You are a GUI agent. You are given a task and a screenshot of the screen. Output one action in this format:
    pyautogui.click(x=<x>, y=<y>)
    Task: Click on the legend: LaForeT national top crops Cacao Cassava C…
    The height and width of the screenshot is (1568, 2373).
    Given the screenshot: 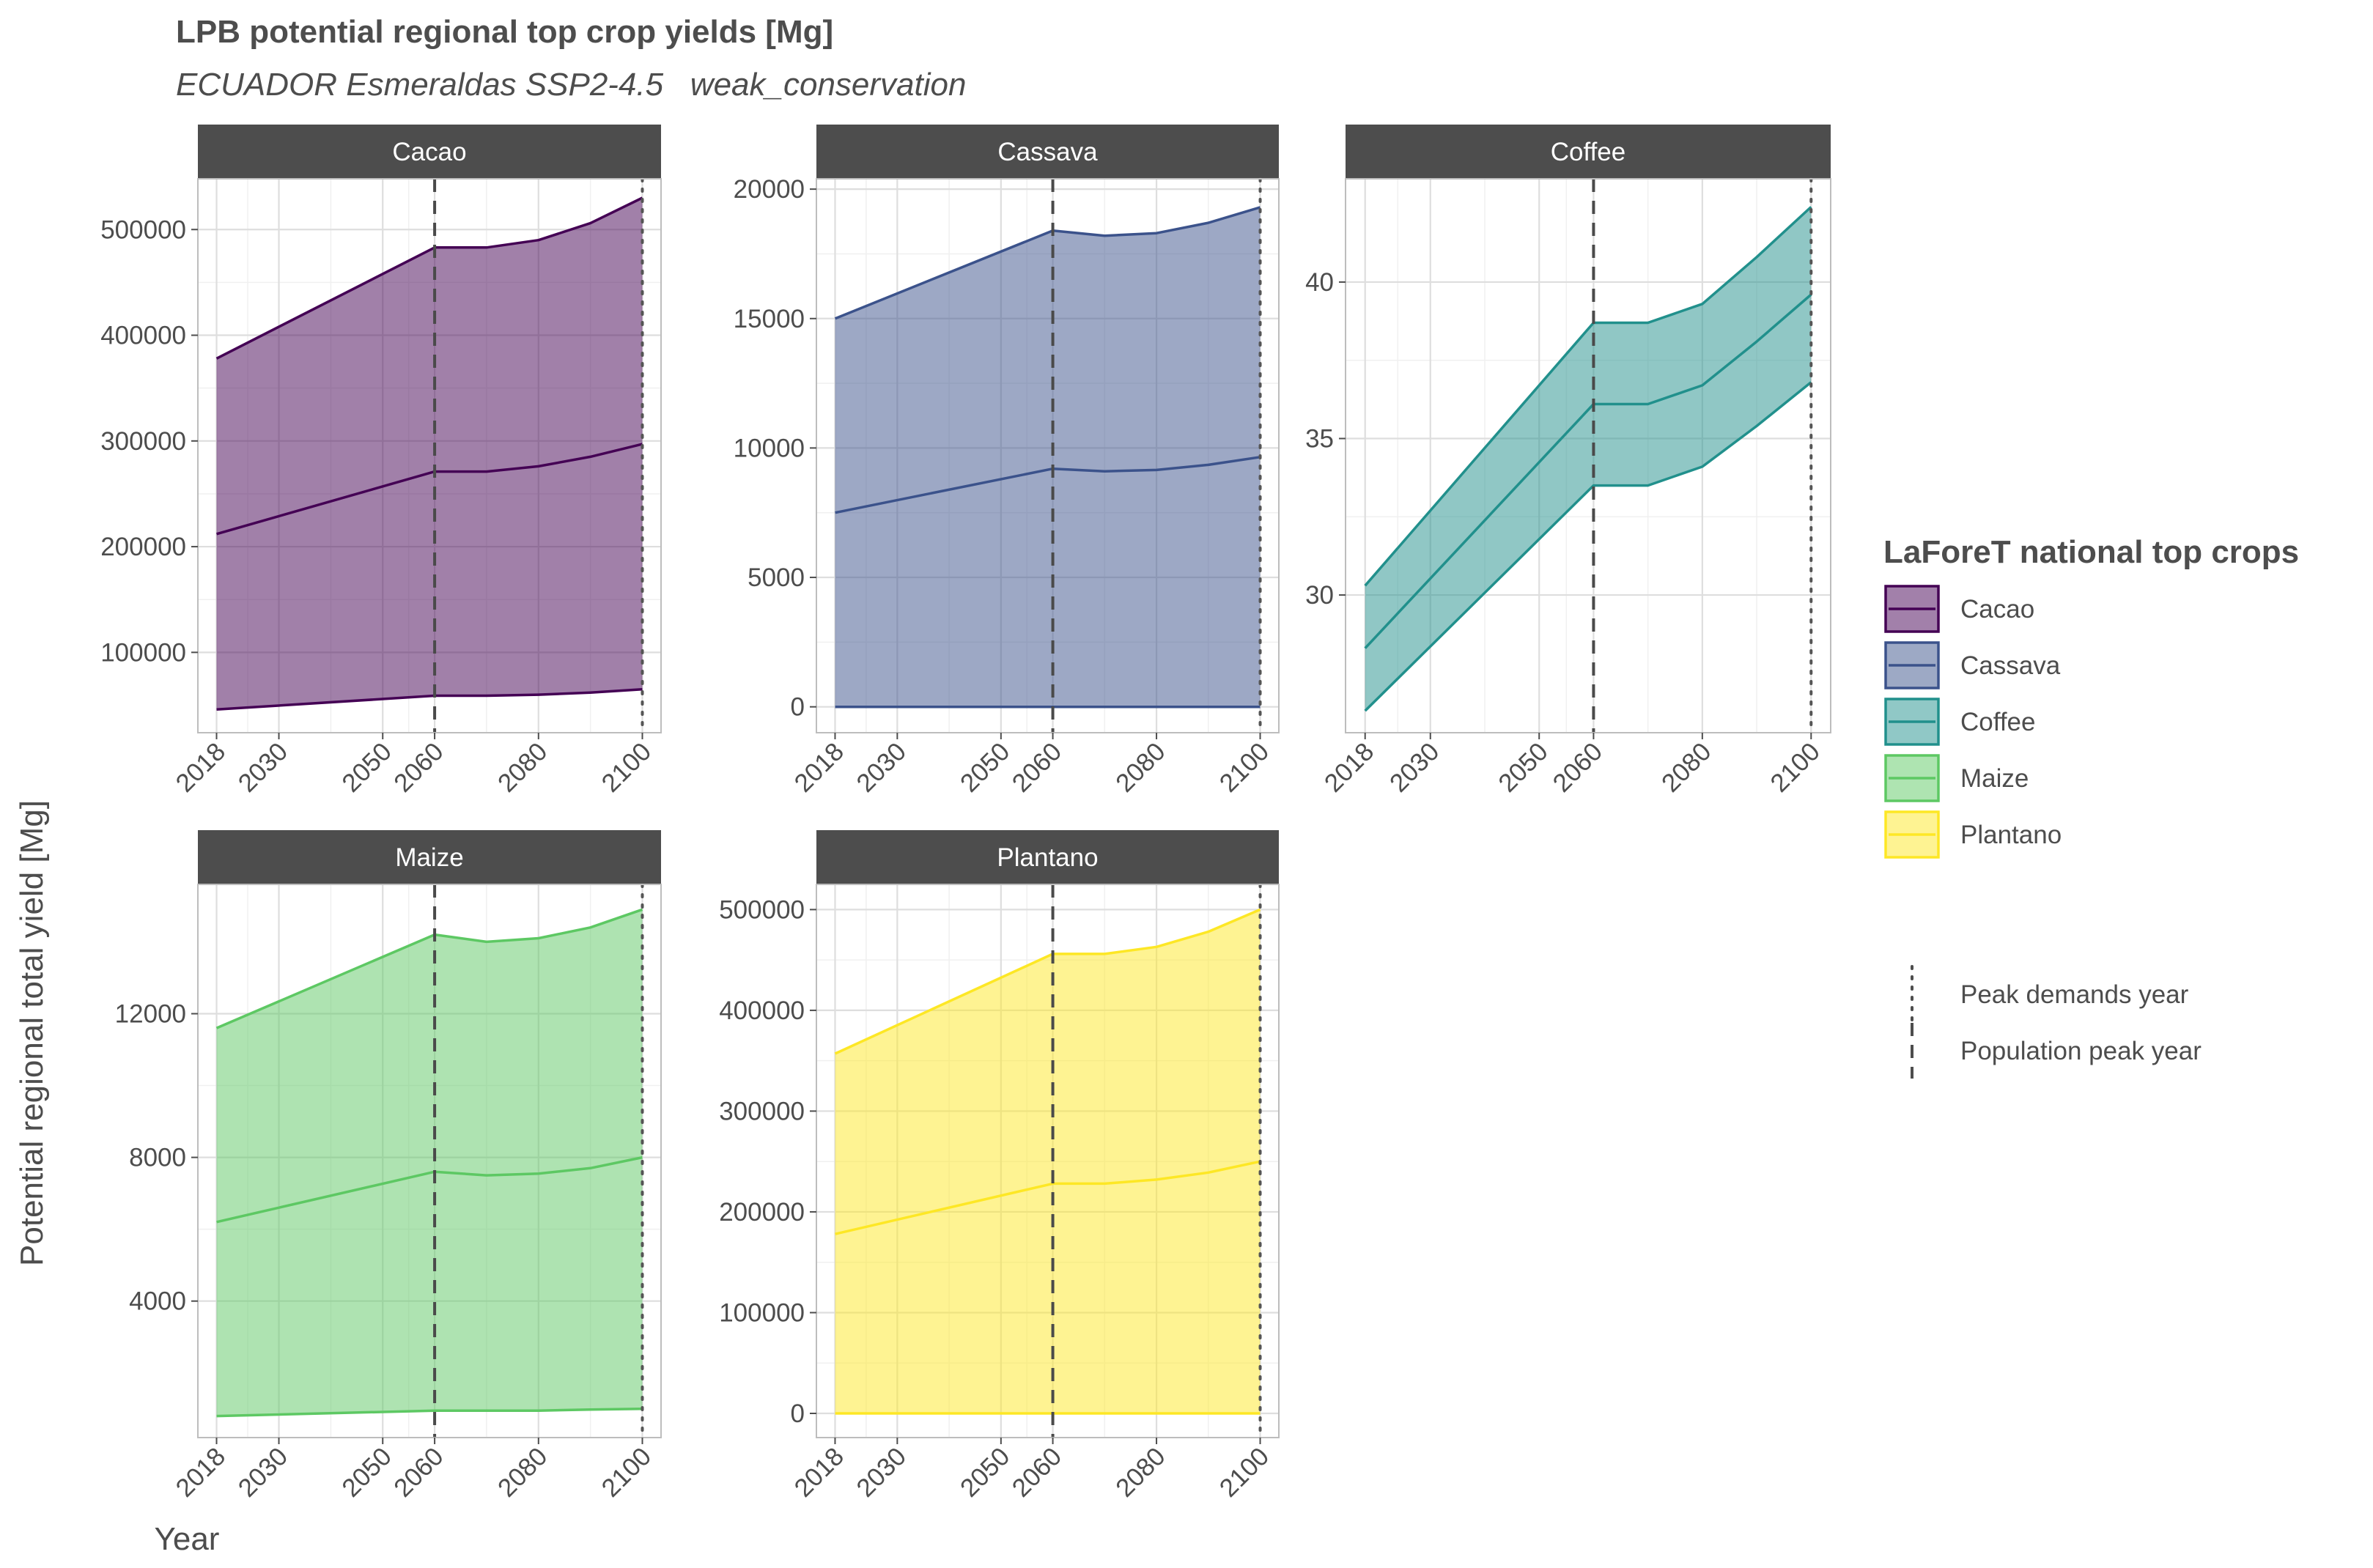 What is the action you would take?
    pyautogui.click(x=2091, y=806)
    